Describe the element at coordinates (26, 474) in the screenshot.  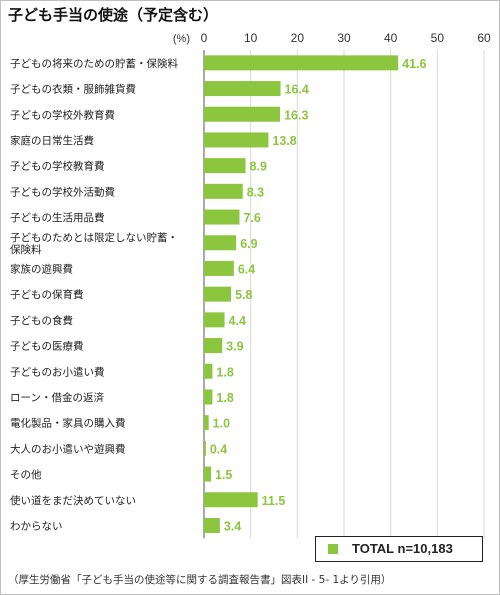
I see `category-label: その他` at that location.